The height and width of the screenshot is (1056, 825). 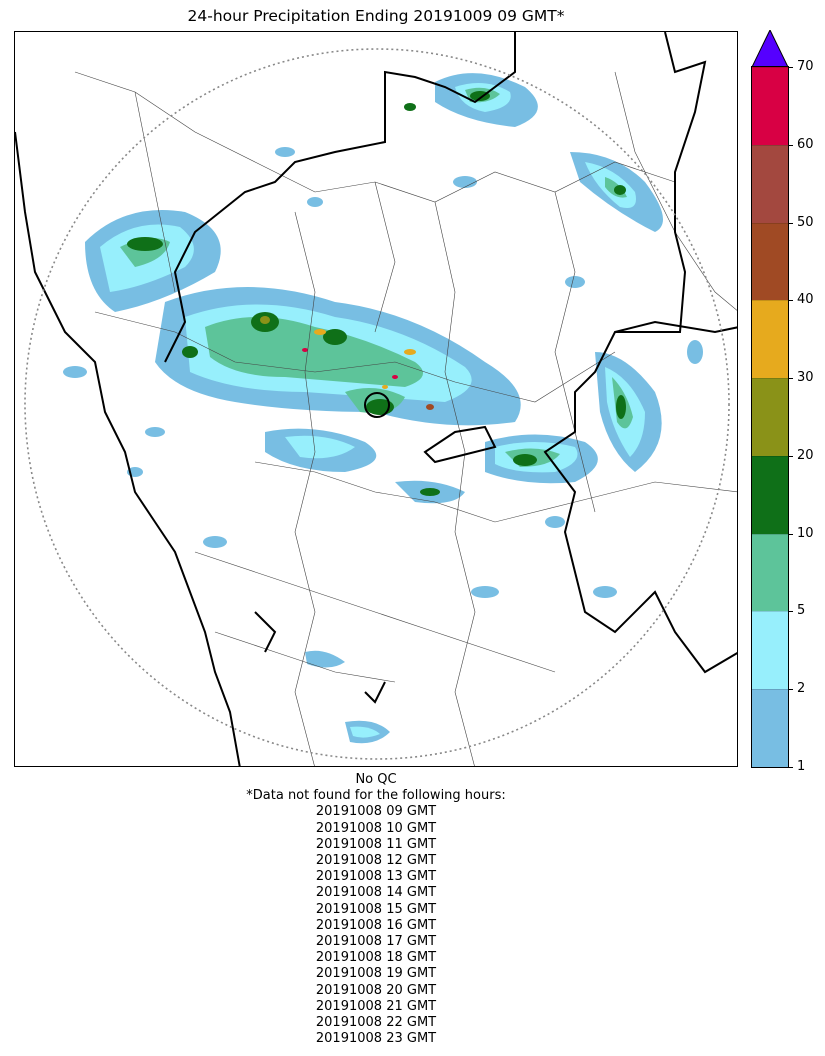 What do you see at coordinates (376, 974) in the screenshot?
I see `missing-hour-item: 20191008 19 GMT` at bounding box center [376, 974].